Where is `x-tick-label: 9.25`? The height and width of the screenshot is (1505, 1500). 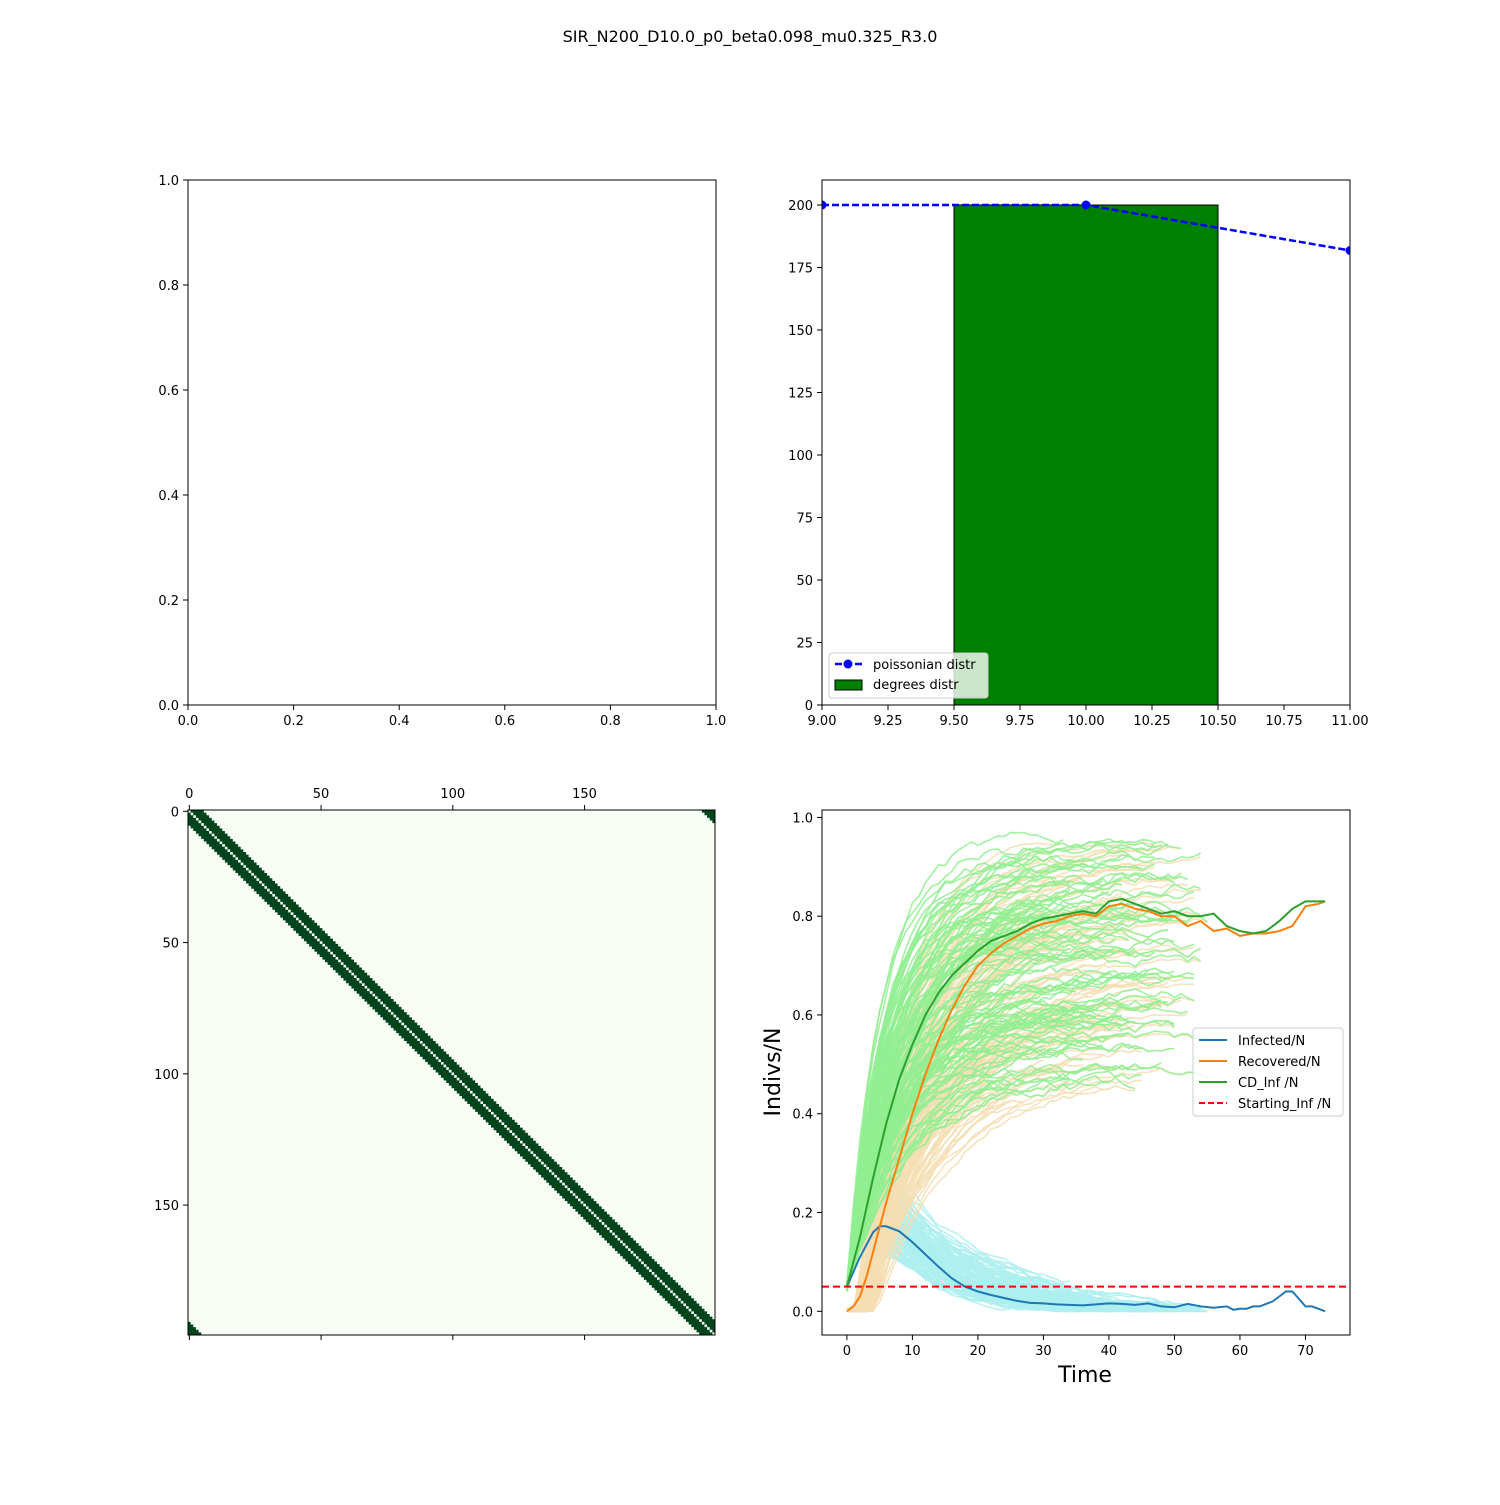
x-tick-label: 9.25 is located at coordinates (888, 721).